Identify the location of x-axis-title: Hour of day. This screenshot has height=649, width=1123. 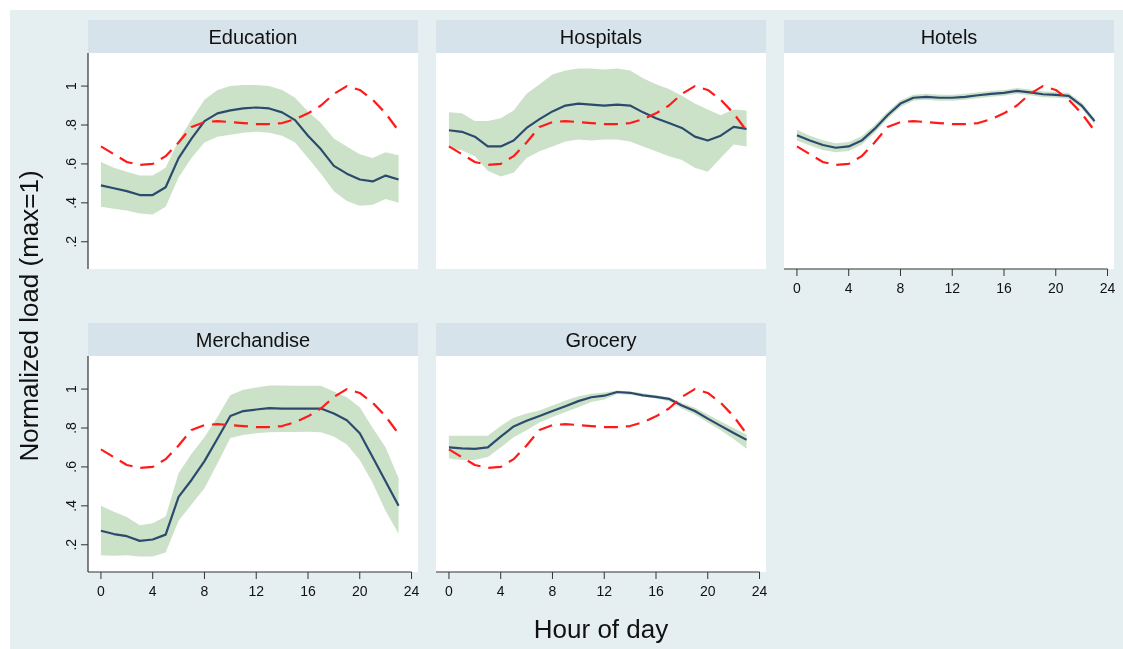
(601, 629).